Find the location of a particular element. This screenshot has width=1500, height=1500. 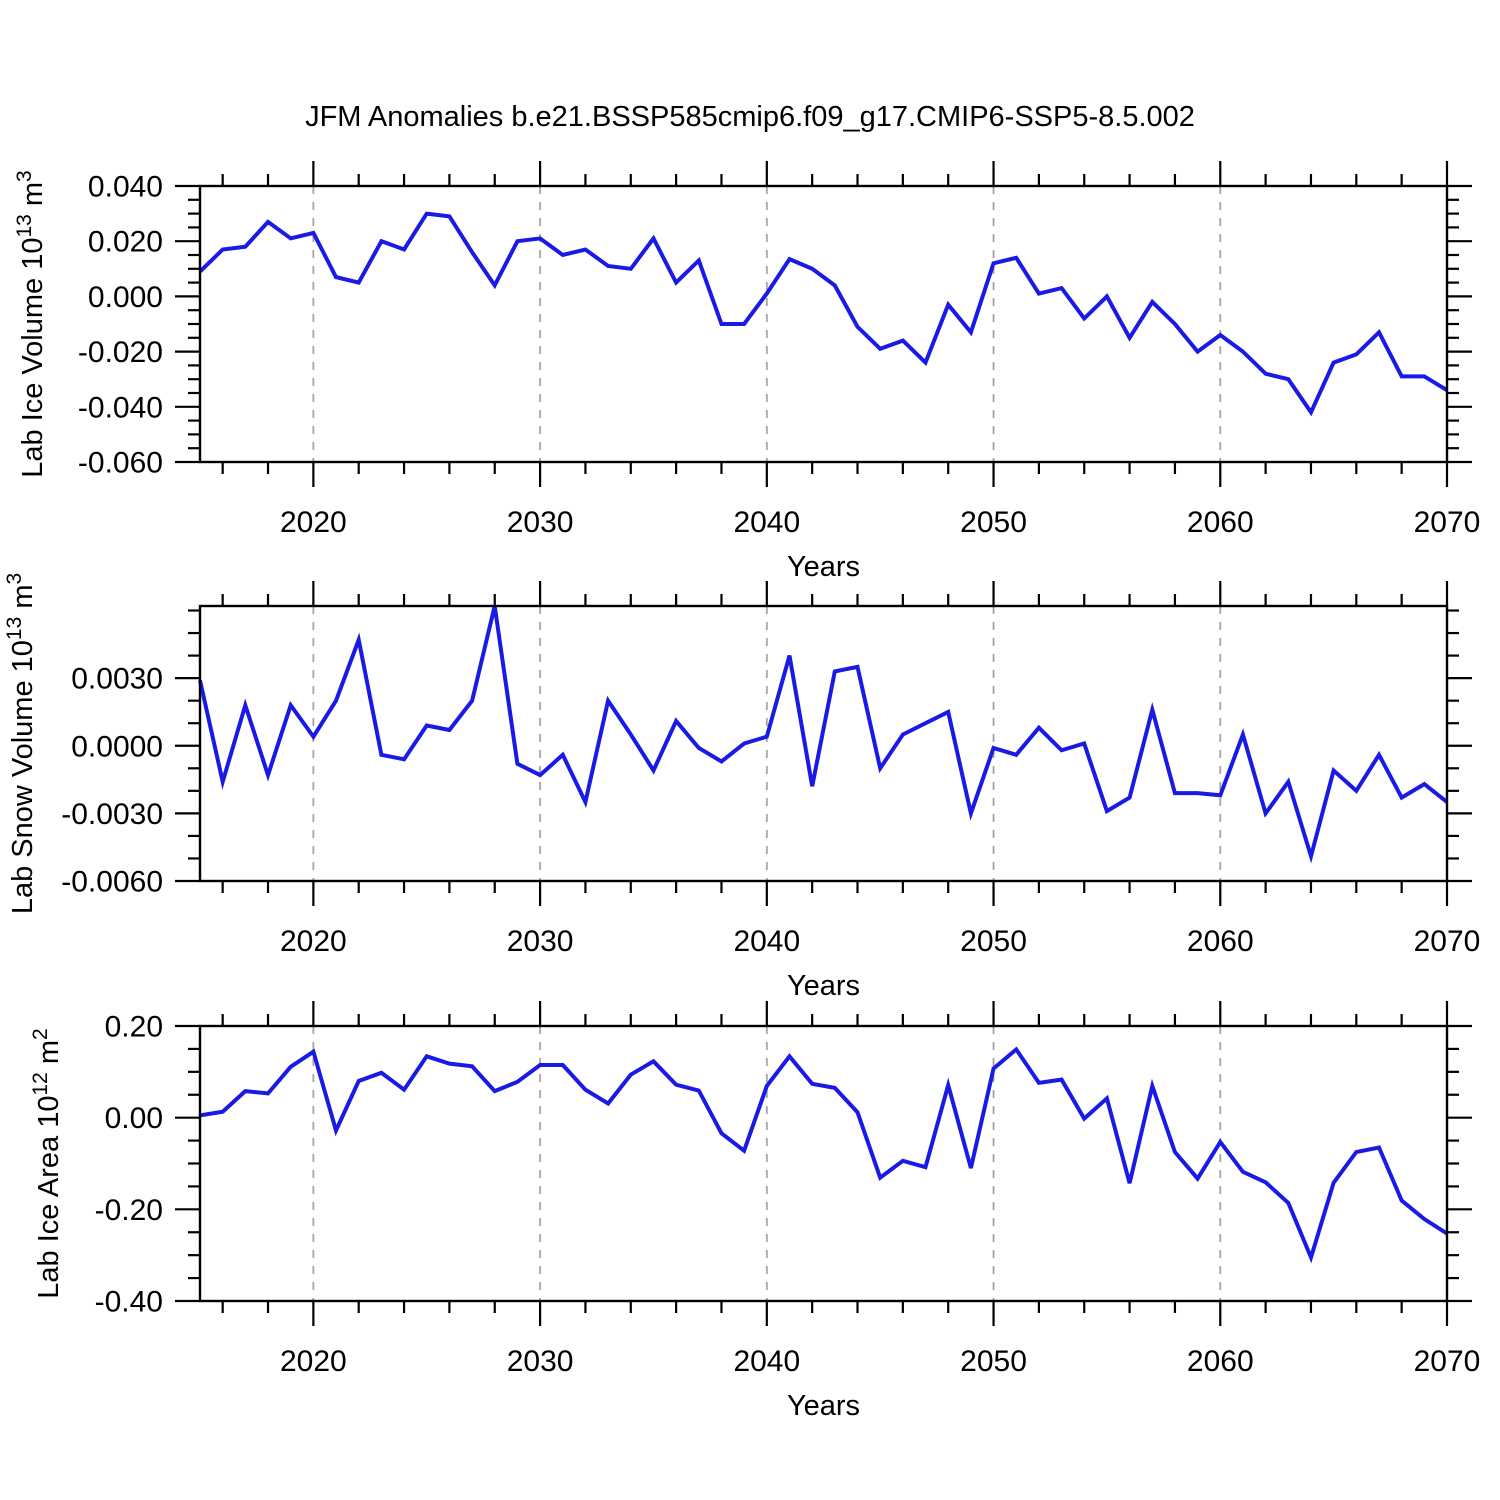

y-tick-label: -0.020 is located at coordinates (120, 352).